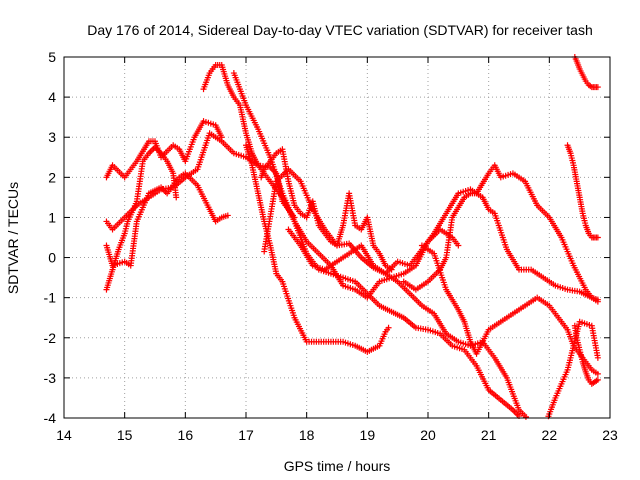  I want to click on y-tick-label: 5, so click(52, 57).